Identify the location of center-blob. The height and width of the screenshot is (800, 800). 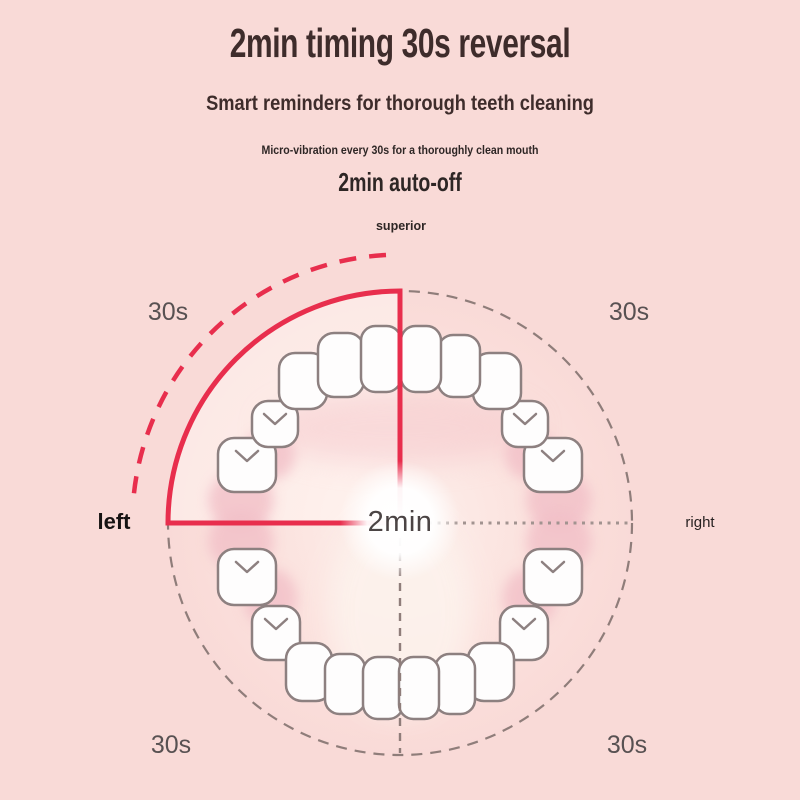
(400, 521).